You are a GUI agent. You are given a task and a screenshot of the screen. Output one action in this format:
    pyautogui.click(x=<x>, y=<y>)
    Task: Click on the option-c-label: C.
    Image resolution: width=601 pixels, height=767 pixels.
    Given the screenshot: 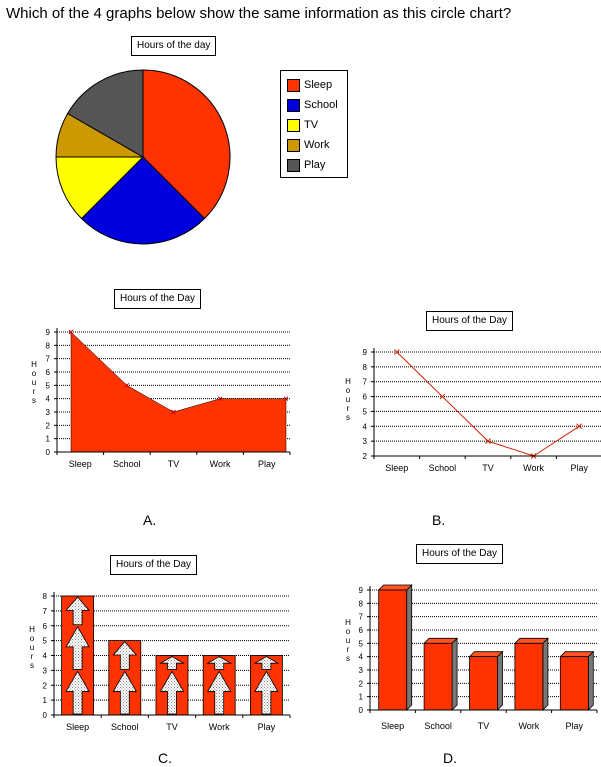 What is the action you would take?
    pyautogui.click(x=165, y=758)
    